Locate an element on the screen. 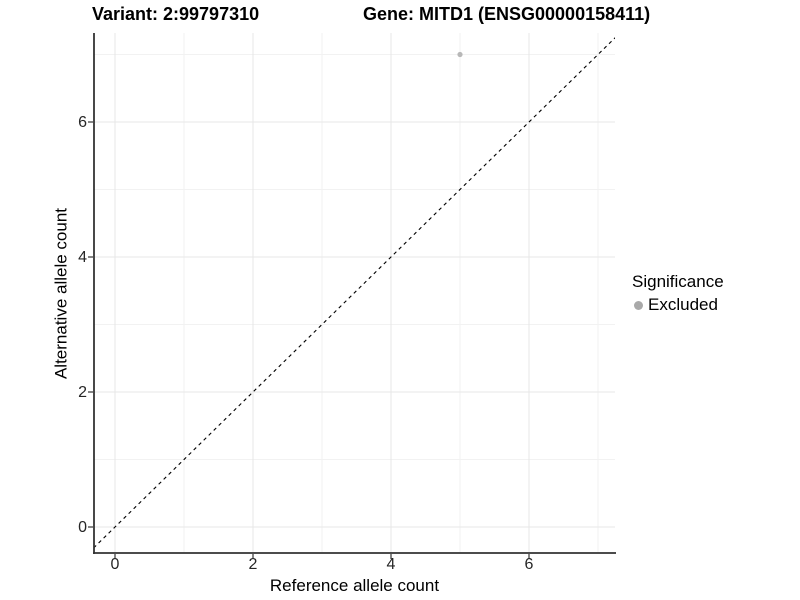 This screenshot has width=800, height=600. excluded-point-icon is located at coordinates (638, 305).